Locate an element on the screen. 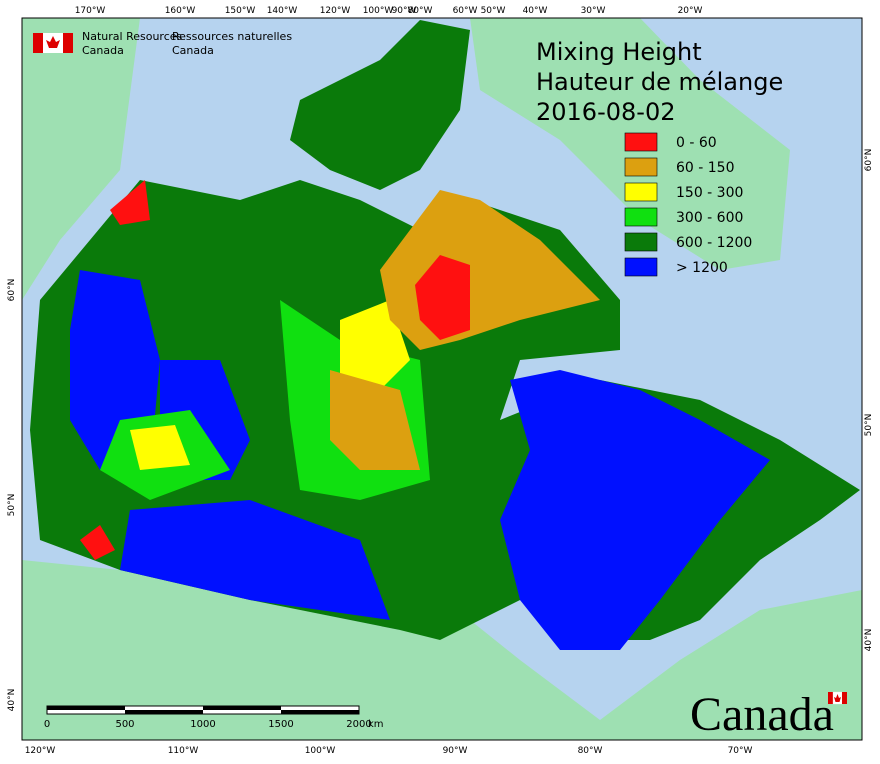 The width and height of the screenshot is (880, 764). scale-label: 0 is located at coordinates (47, 724).